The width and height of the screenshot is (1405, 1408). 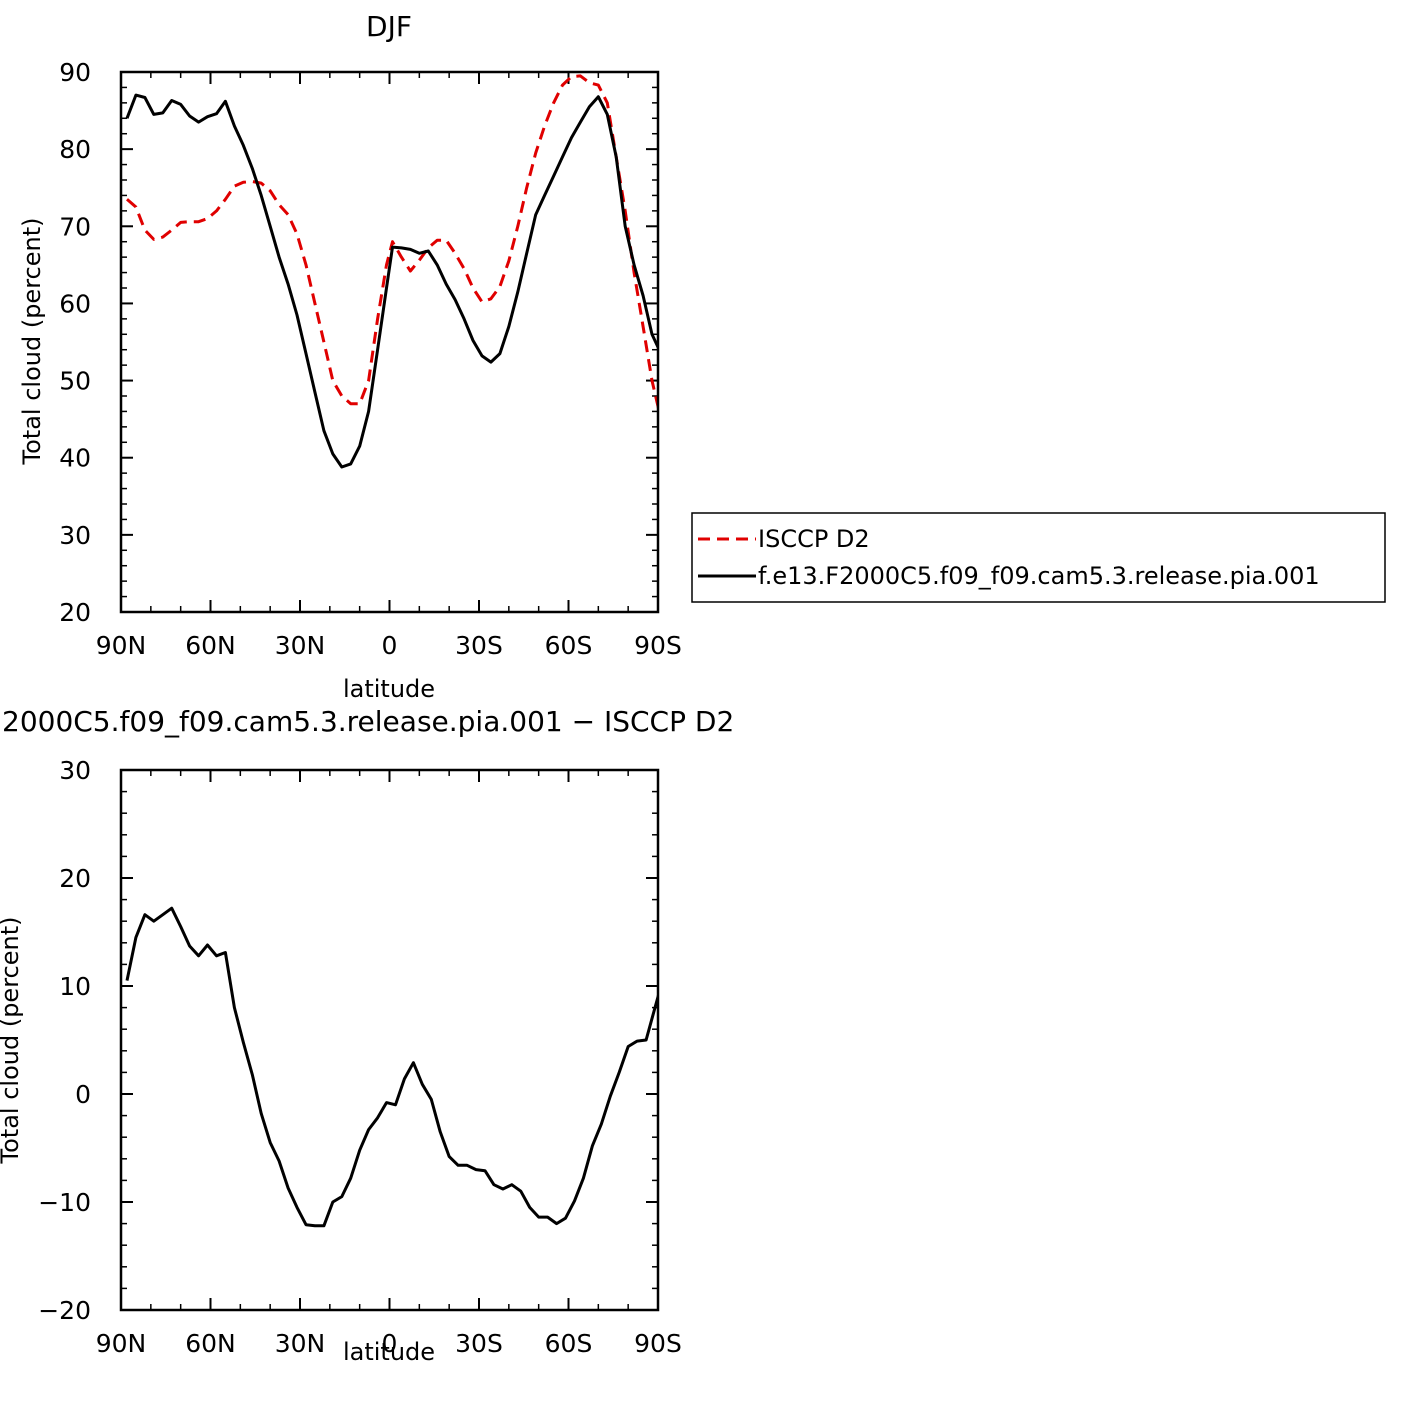 What do you see at coordinates (64, 1202) in the screenshot?
I see `y-tick-label: −10` at bounding box center [64, 1202].